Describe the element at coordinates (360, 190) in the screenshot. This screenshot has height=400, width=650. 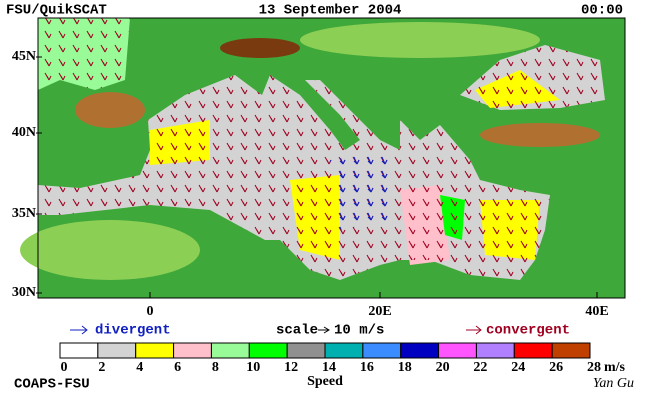
I see `sea-vectors-div` at that location.